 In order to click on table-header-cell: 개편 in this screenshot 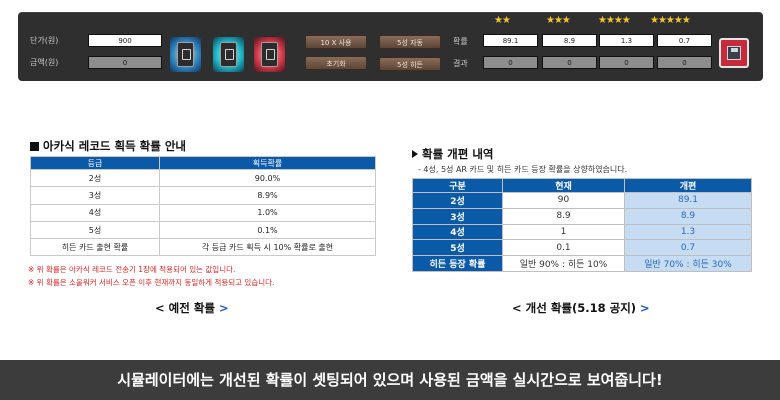, I will do `click(688, 185)`.